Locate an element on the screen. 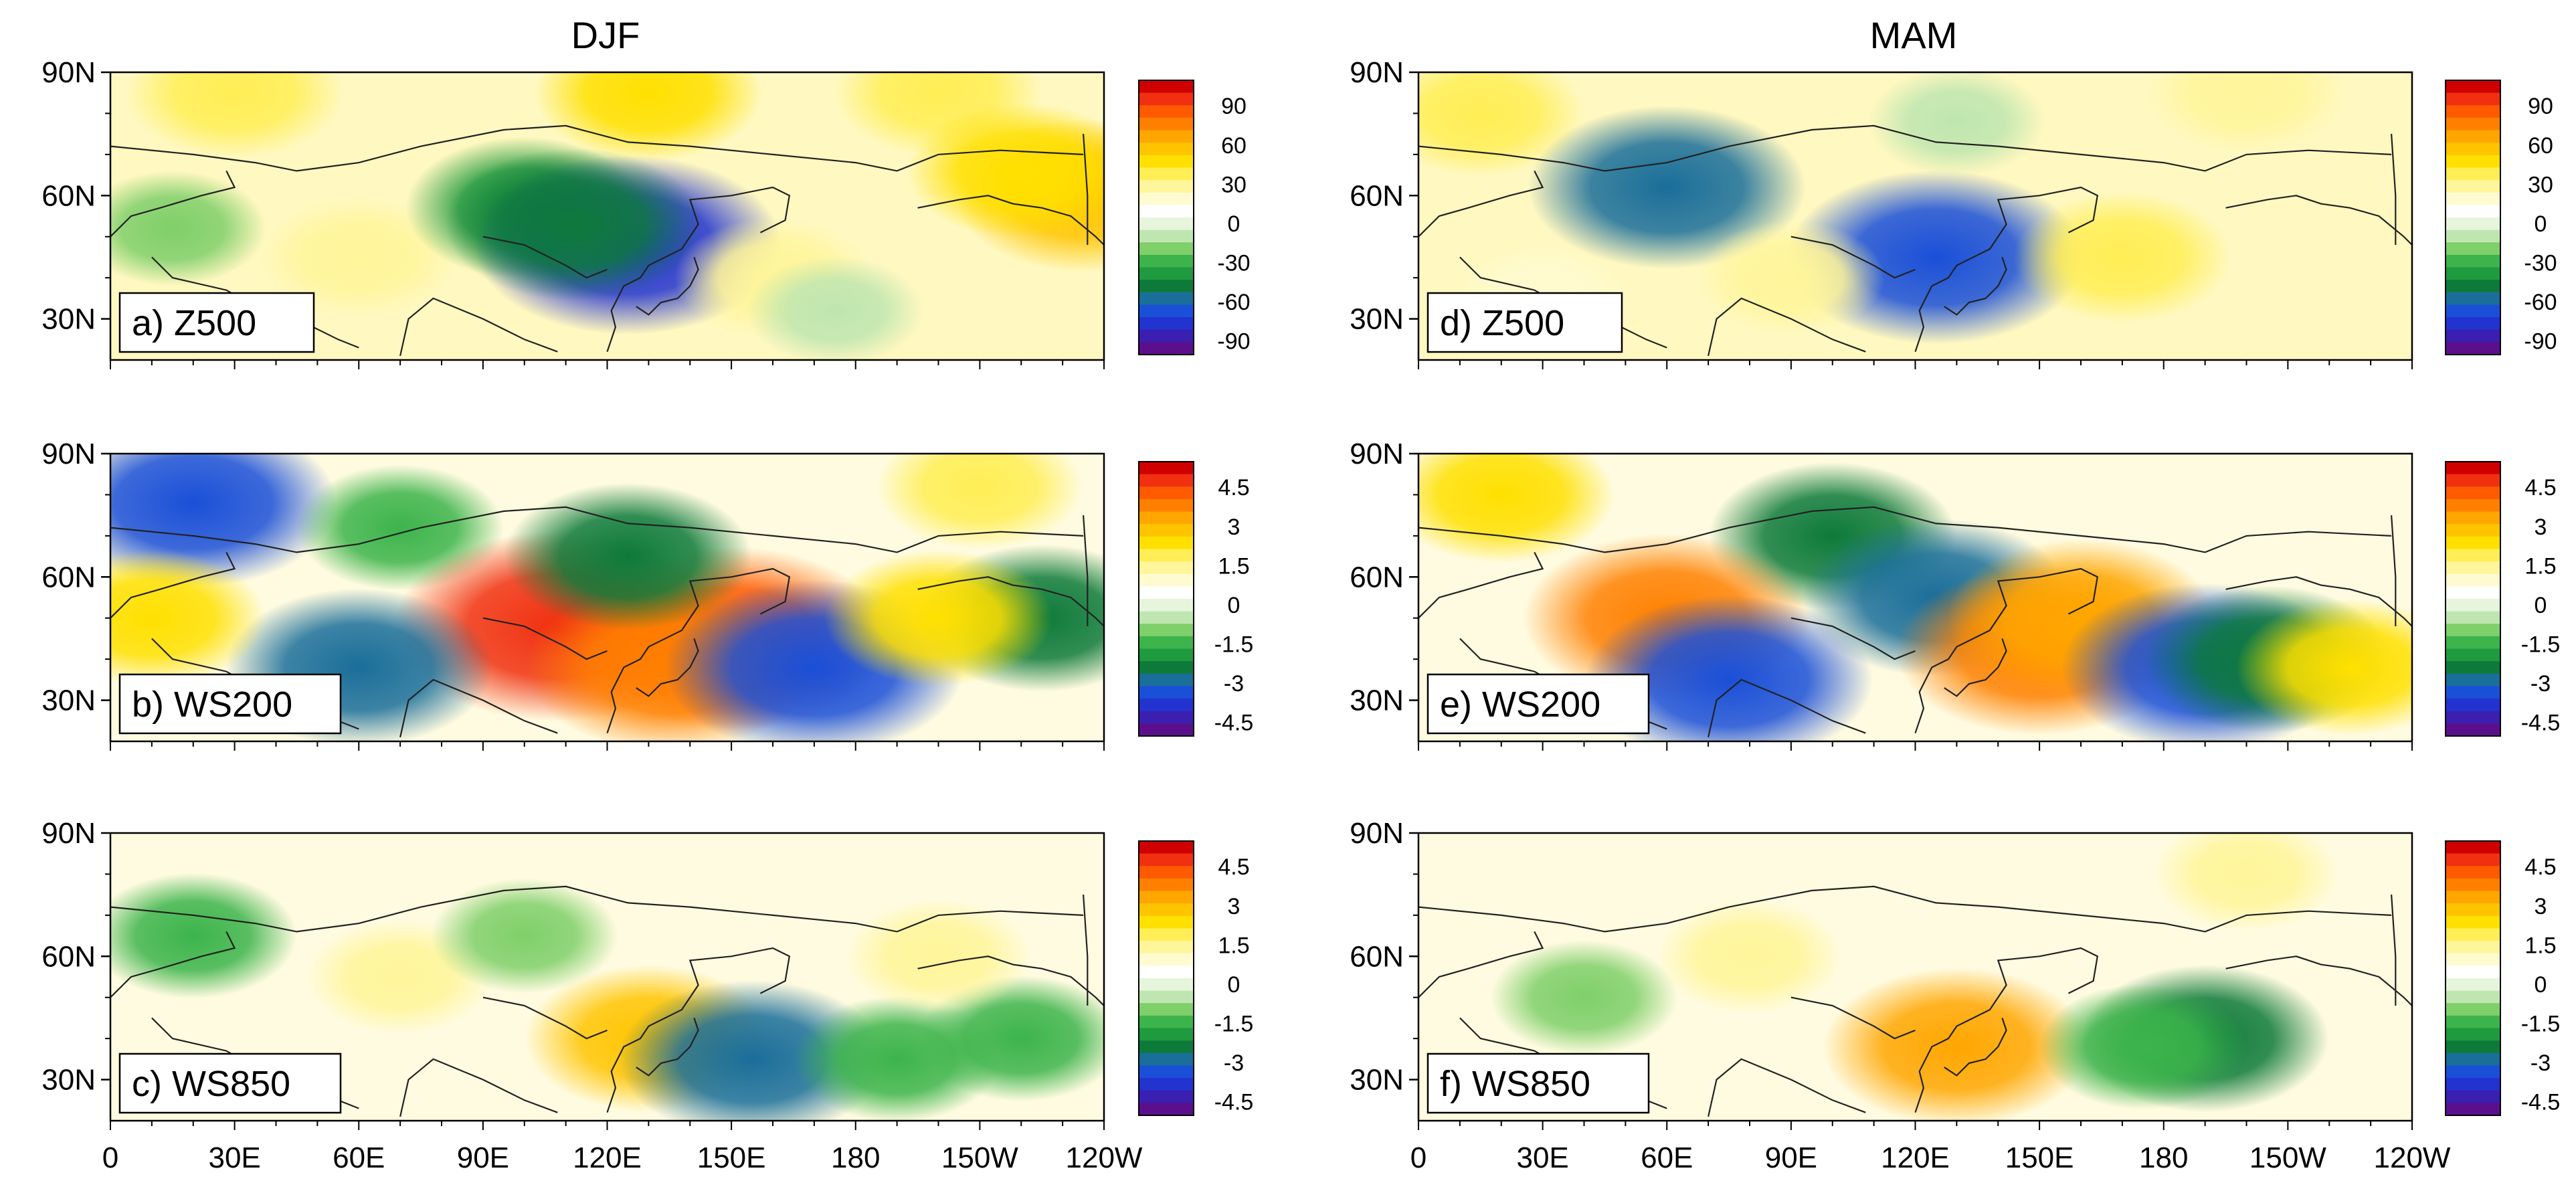  colorbar-ws-2: 4.5 3 1.5 0 -1.5 -3 -4.5 is located at coordinates (1196, 978).